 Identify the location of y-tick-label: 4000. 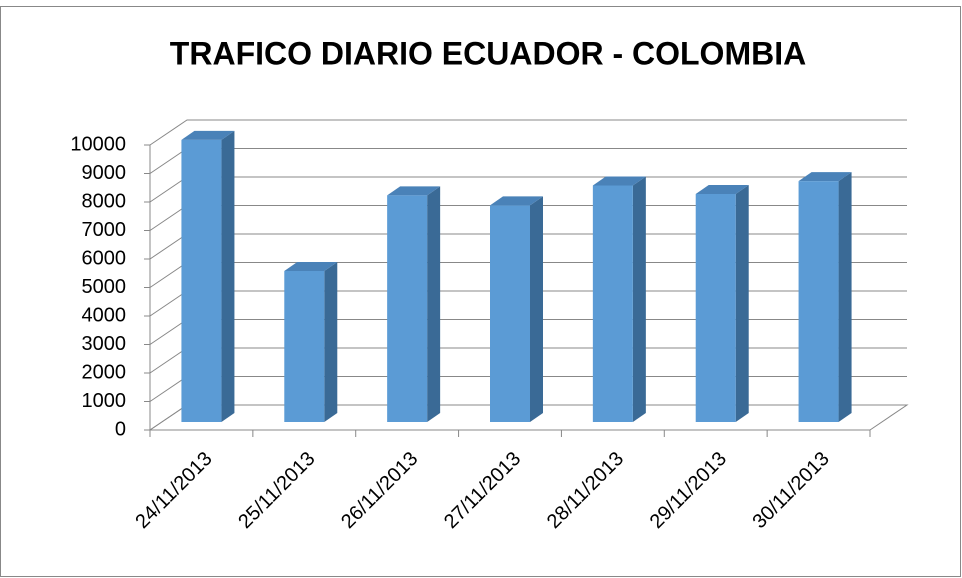
(104, 315).